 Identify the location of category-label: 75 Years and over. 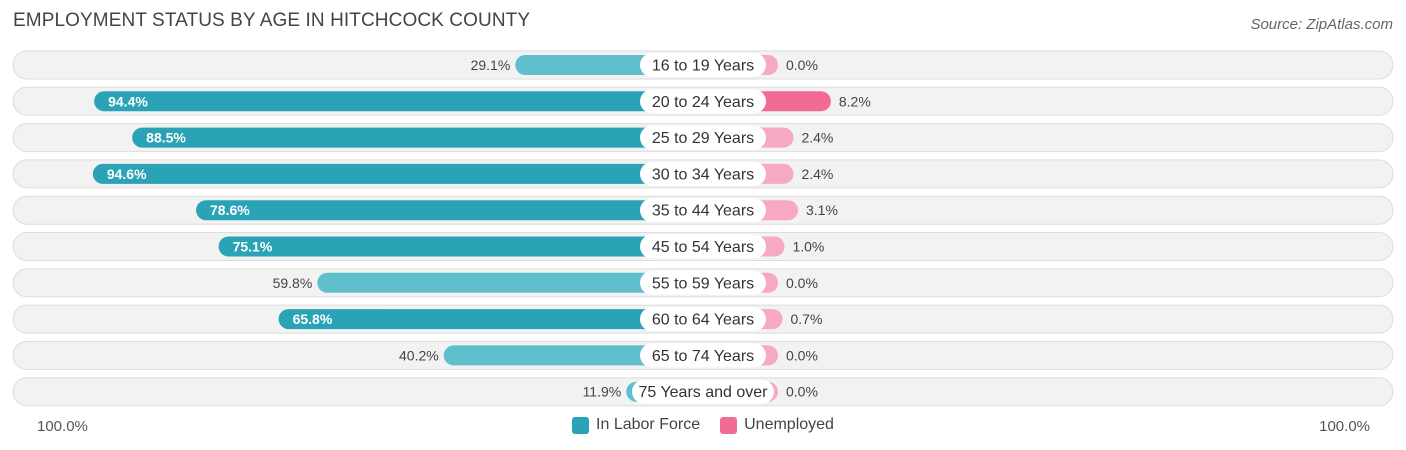
(704, 392).